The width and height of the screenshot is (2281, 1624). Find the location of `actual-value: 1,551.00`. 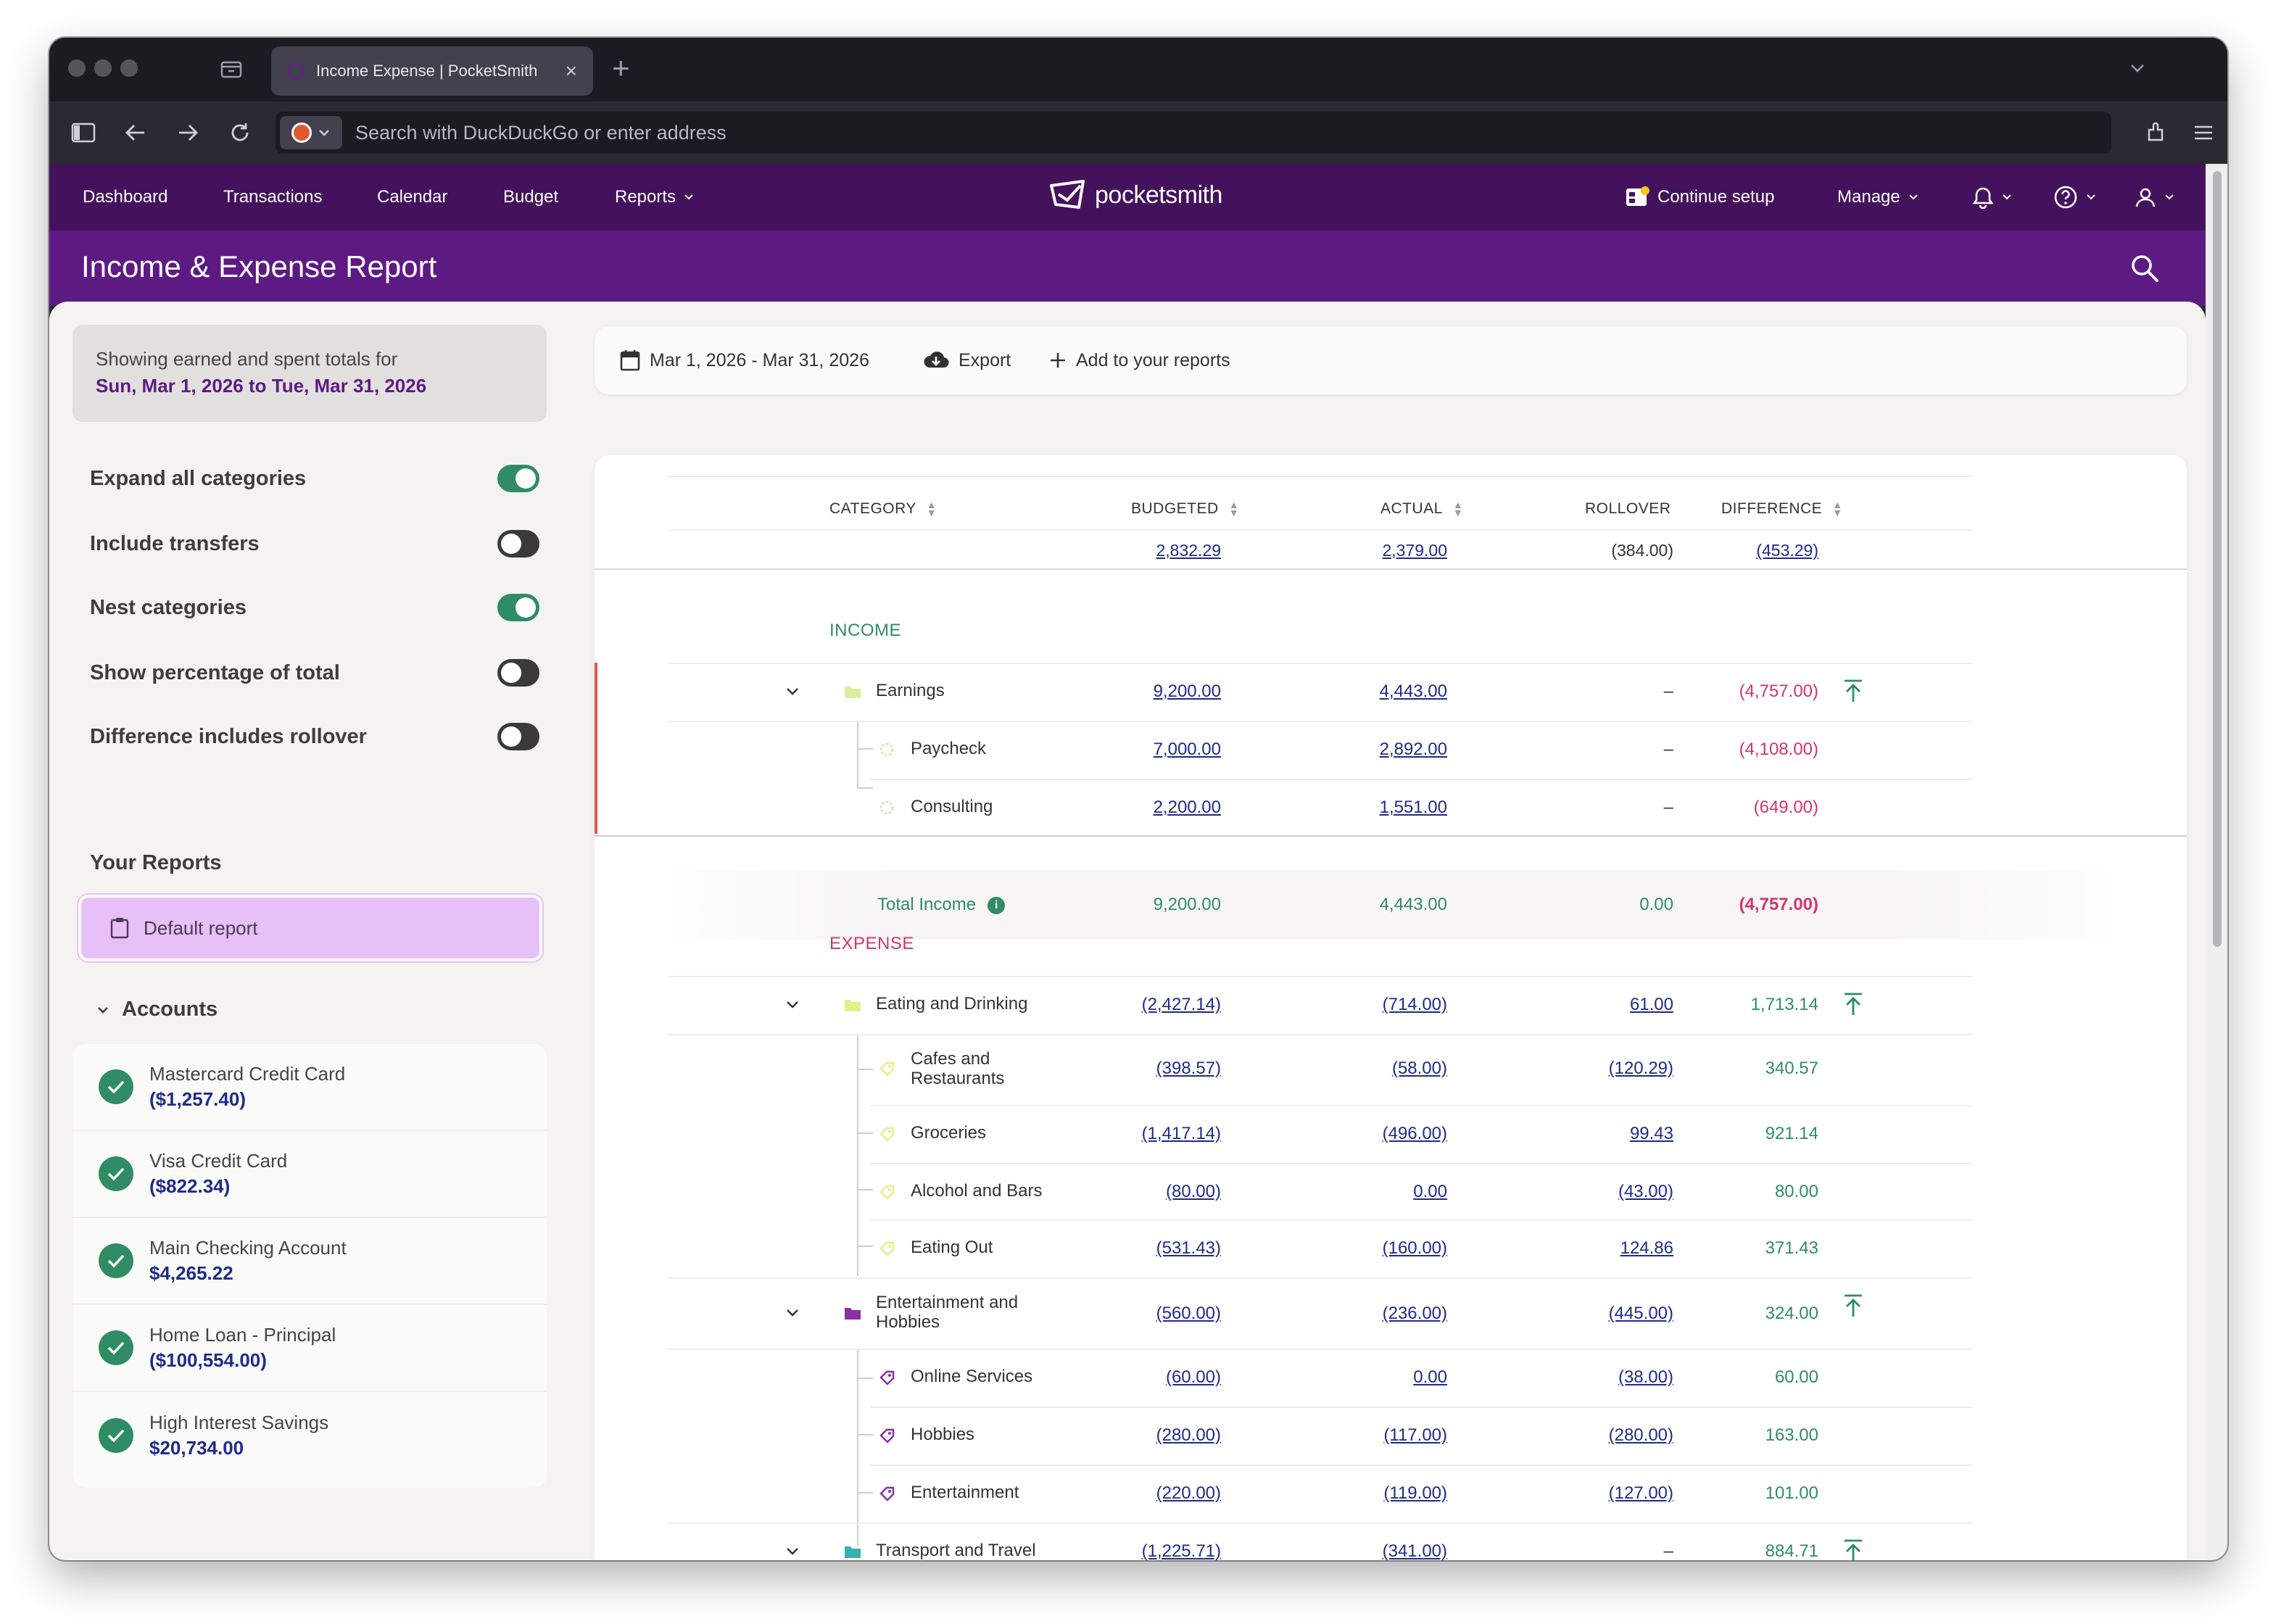

actual-value: 1,551.00 is located at coordinates (1413, 808).